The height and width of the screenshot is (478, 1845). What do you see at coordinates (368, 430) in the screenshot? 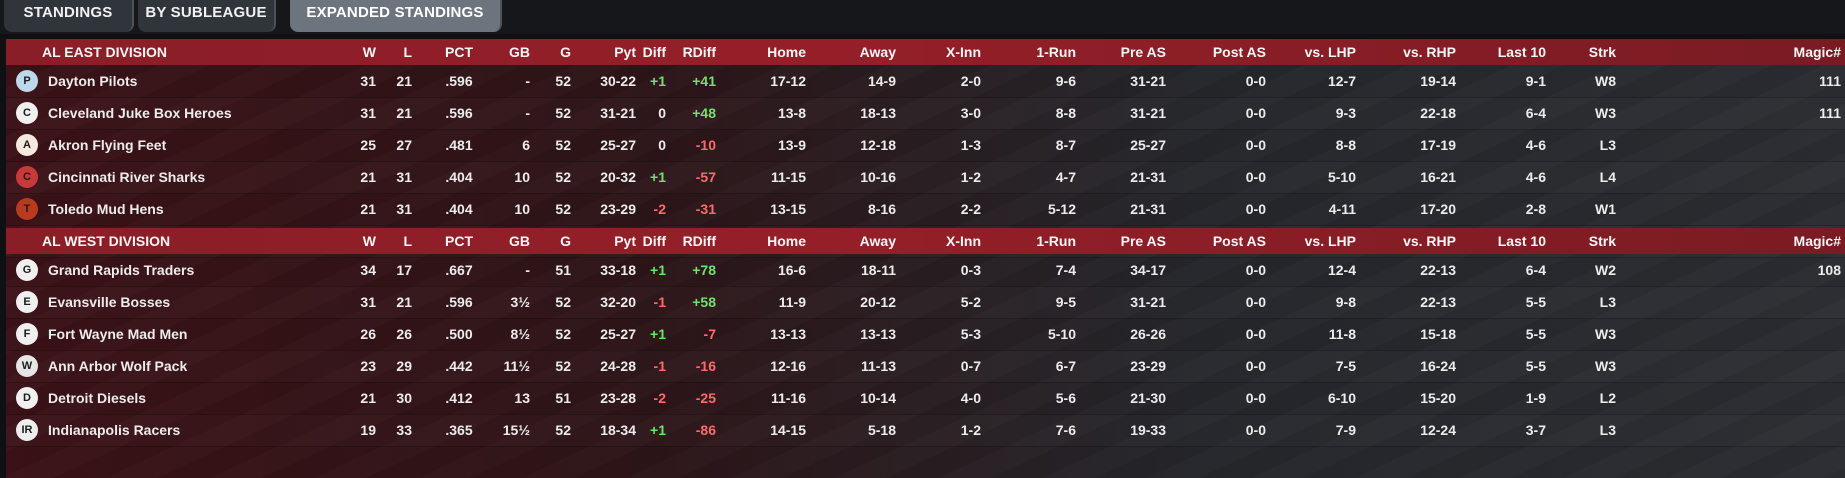
I see `stat-w: 19` at bounding box center [368, 430].